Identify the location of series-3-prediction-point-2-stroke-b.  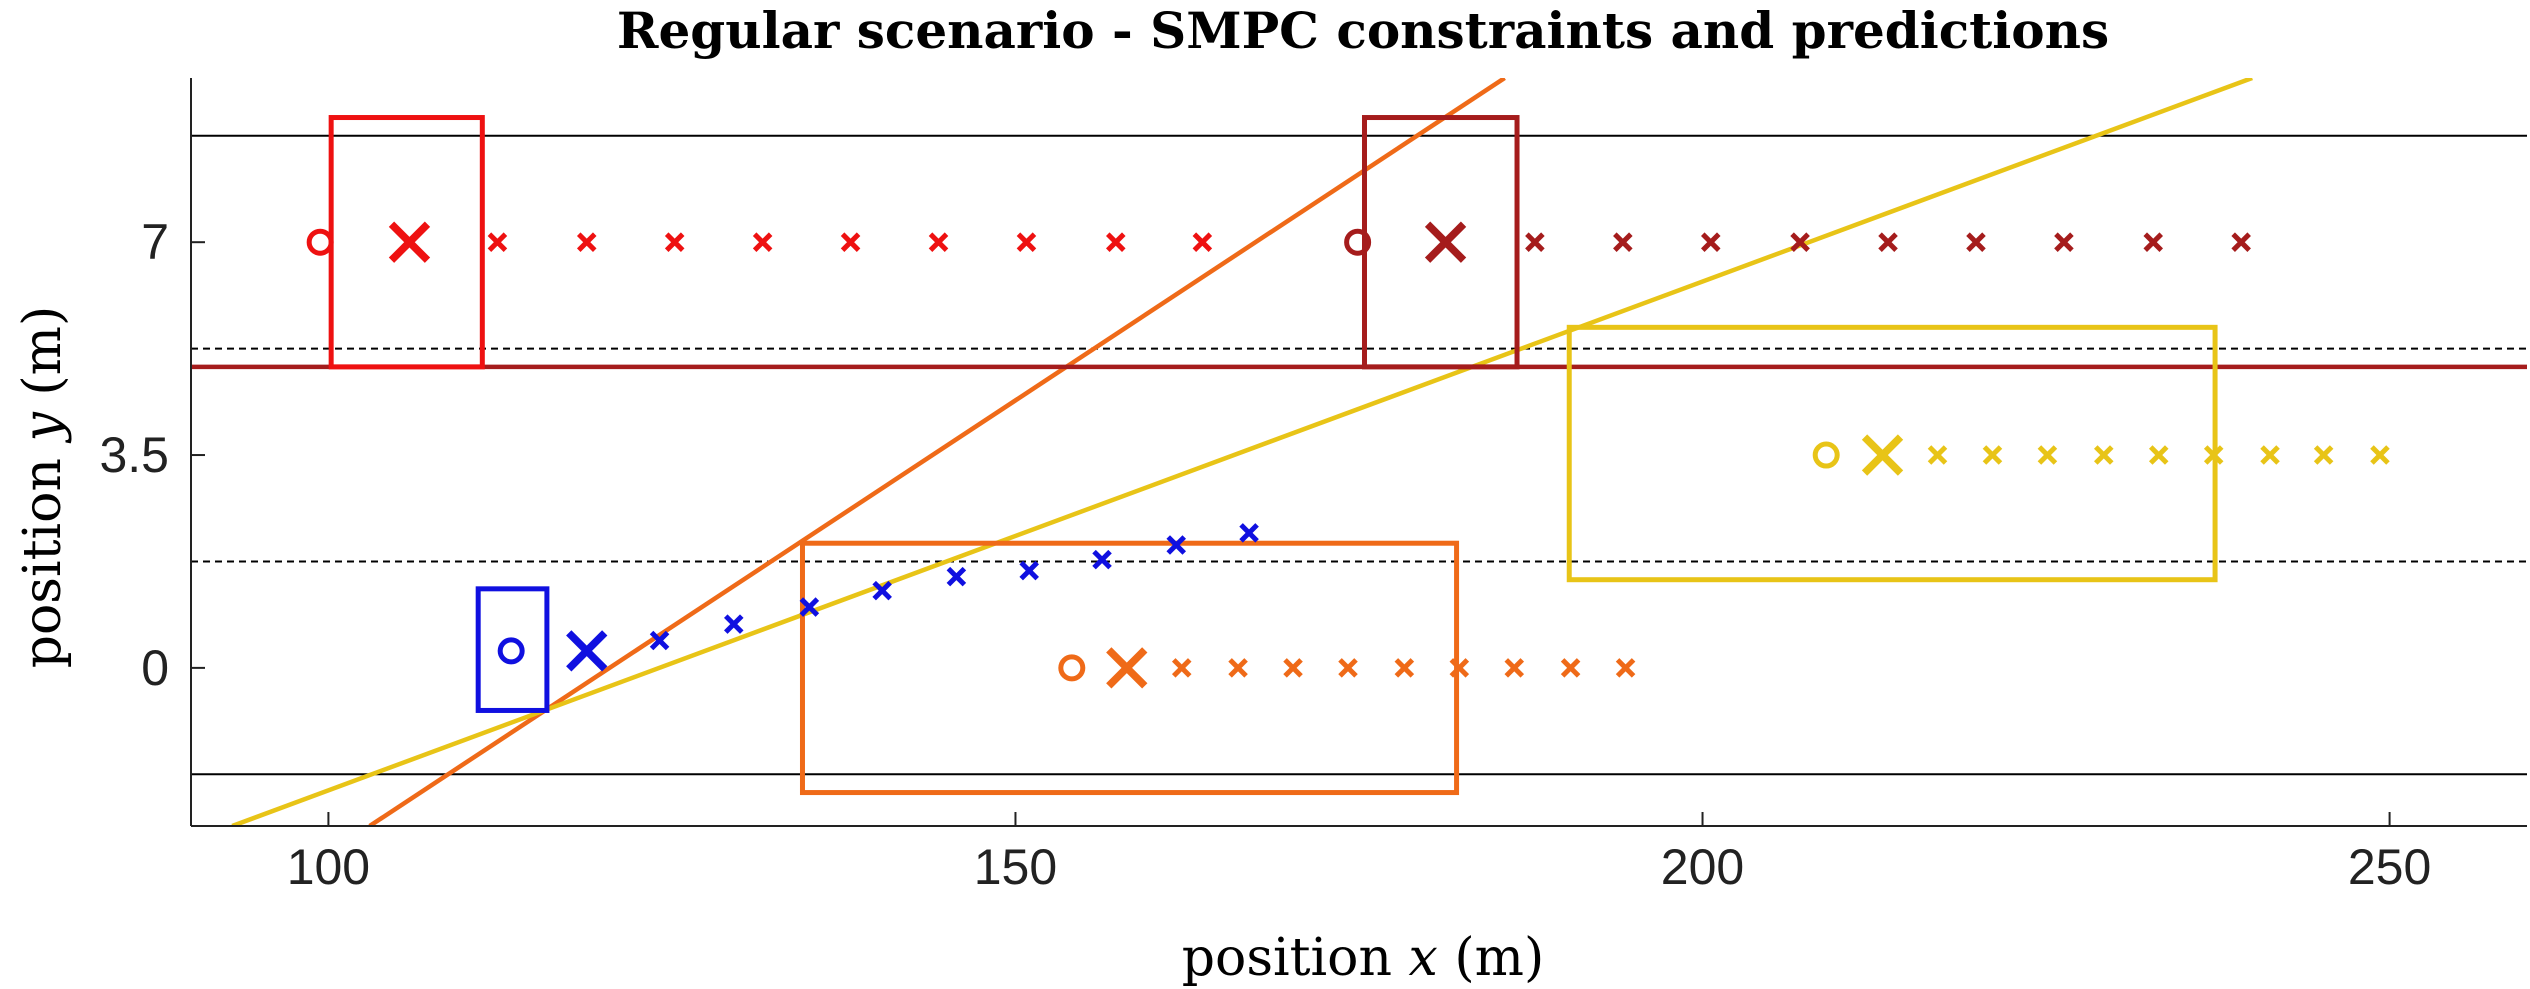
(2047, 455).